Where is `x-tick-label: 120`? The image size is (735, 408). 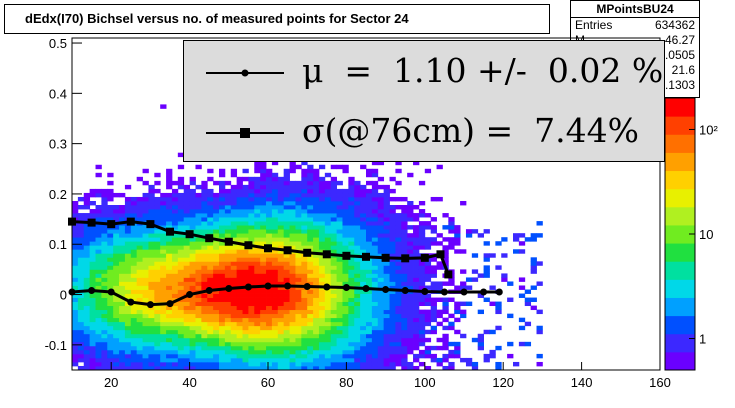 x-tick-label: 120 is located at coordinates (503, 382).